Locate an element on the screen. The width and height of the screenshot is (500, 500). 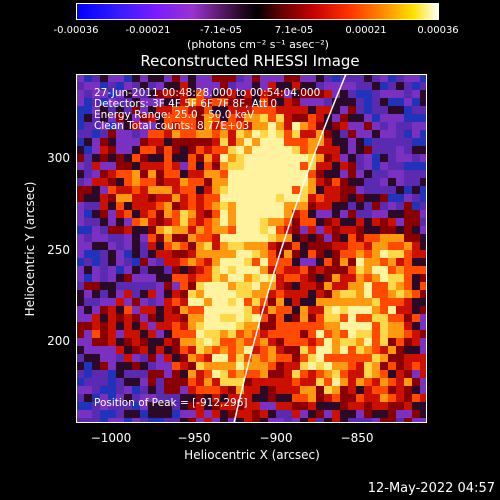
x-tick-label: −950 is located at coordinates (194, 438).